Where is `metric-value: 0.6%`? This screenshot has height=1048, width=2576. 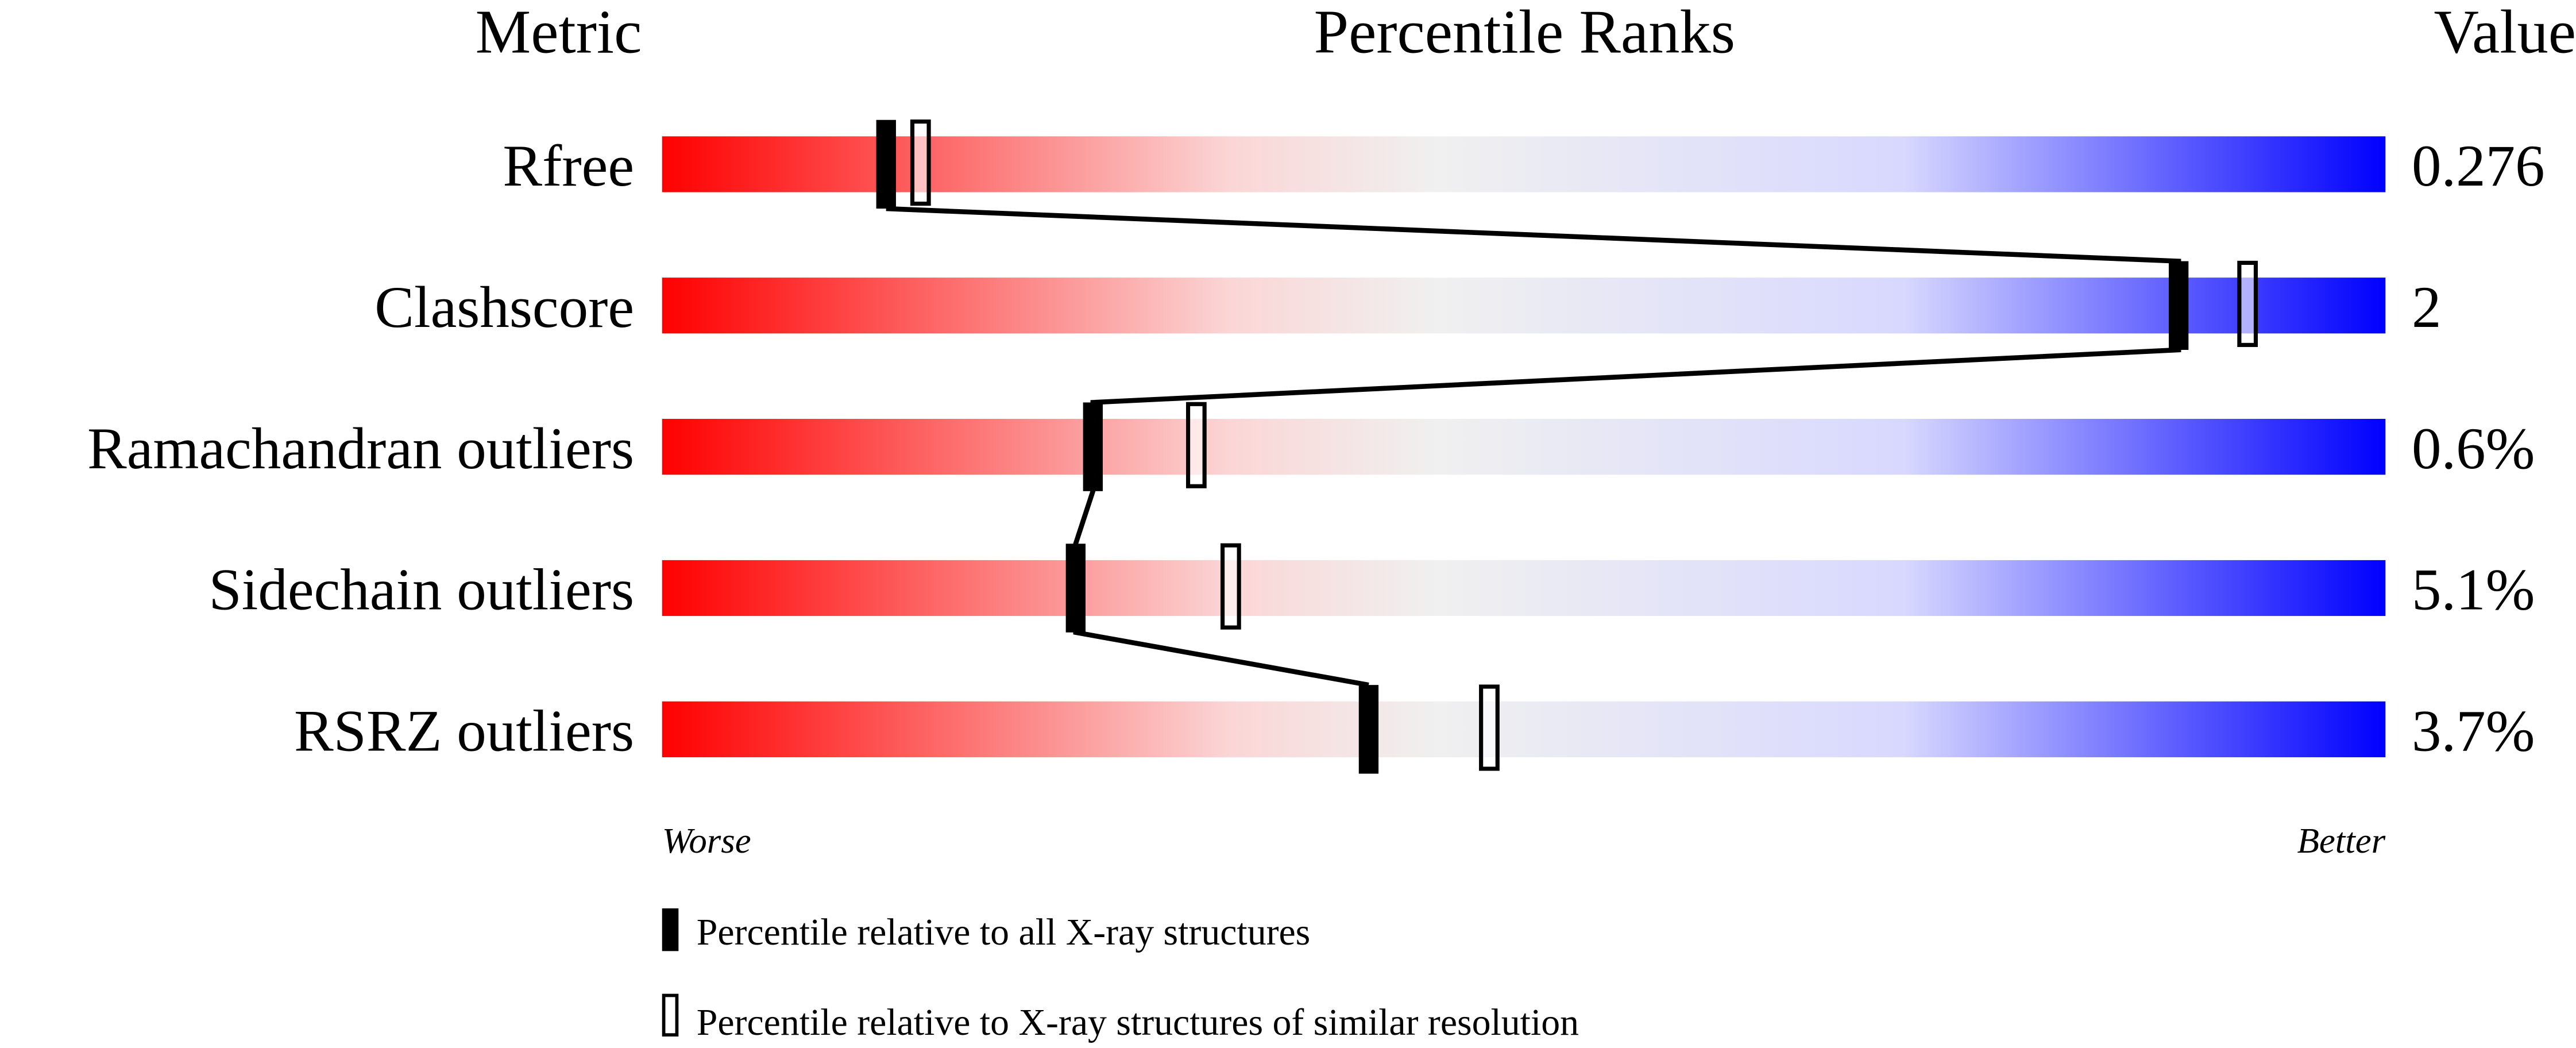
metric-value: 0.6% is located at coordinates (2473, 448).